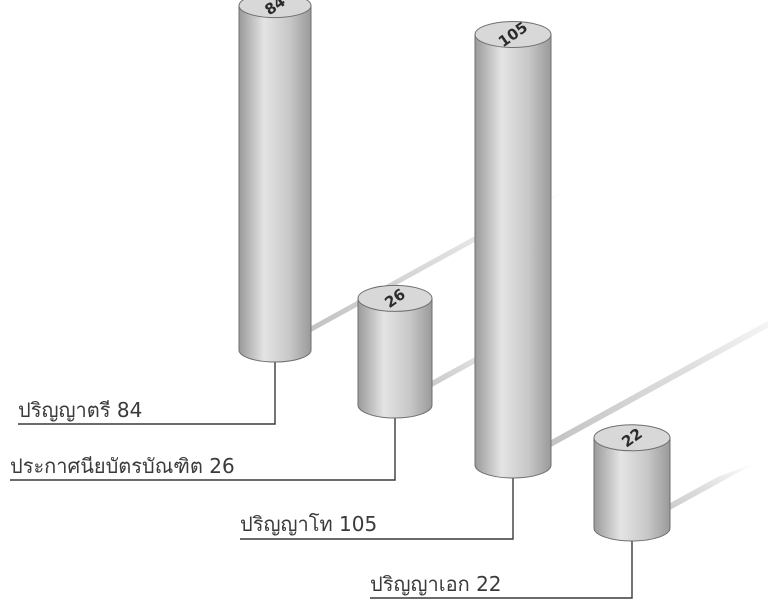 The height and width of the screenshot is (604, 768). I want to click on category-label: ปริญญาตรี 84, so click(80, 410).